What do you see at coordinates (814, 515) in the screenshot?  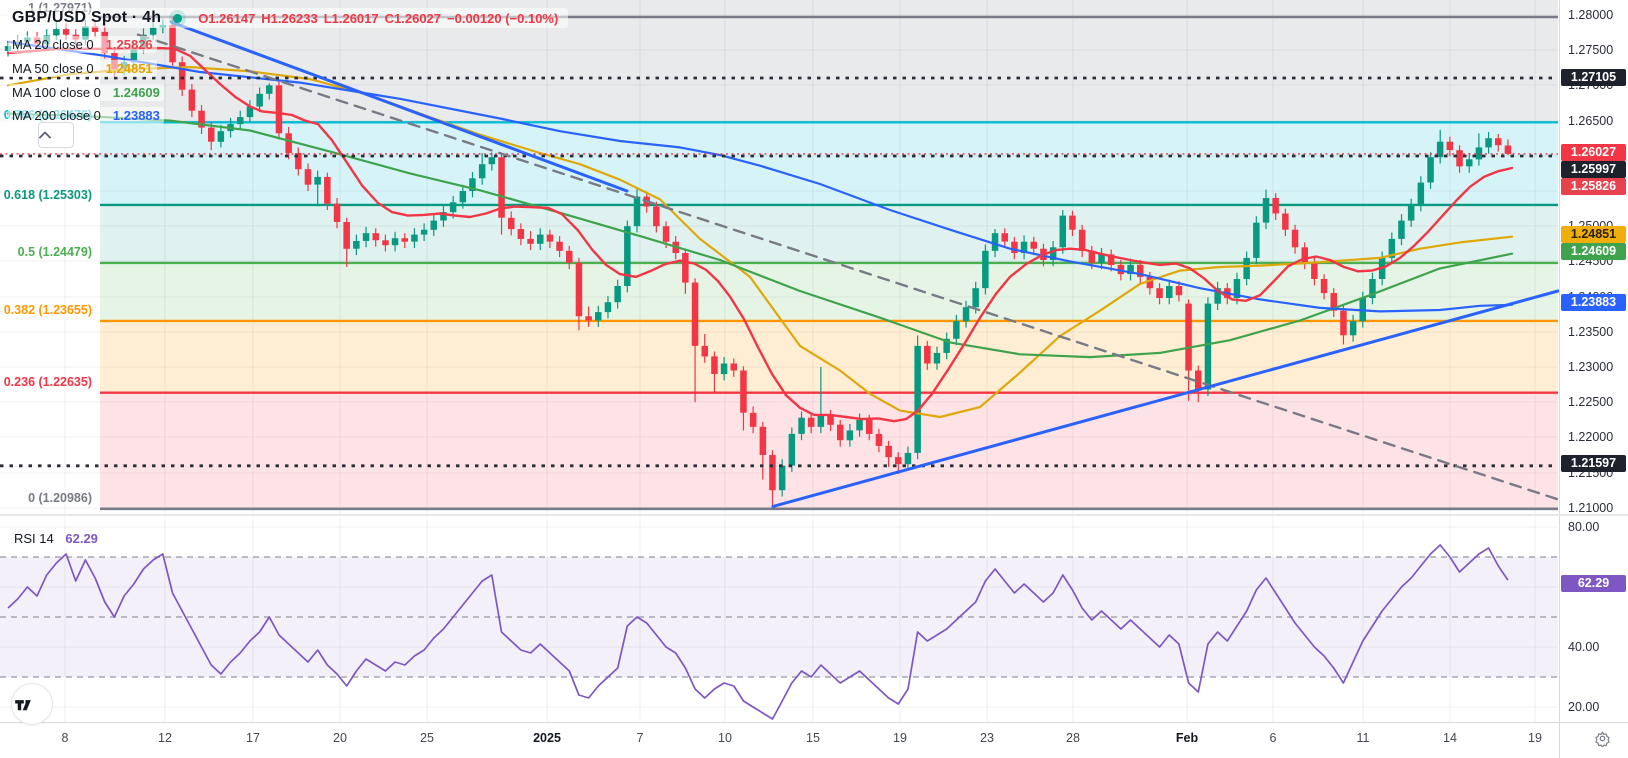 I see `pane-divider` at bounding box center [814, 515].